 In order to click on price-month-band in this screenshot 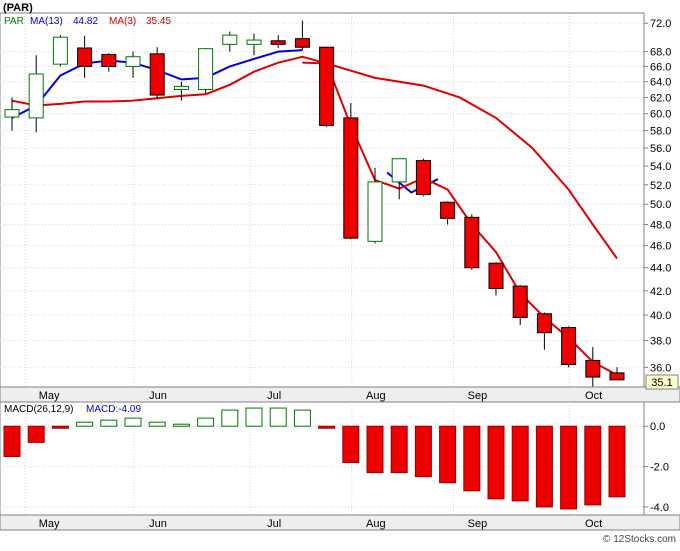, I will do `click(340, 394)`.